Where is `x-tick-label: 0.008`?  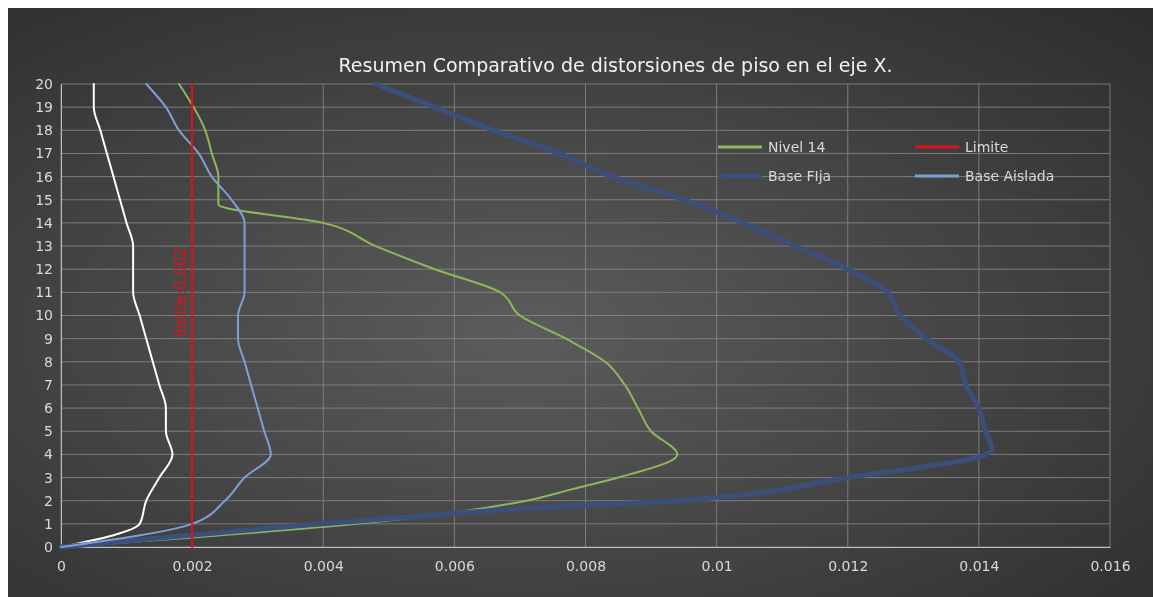
x-tick-label: 0.008 is located at coordinates (586, 565).